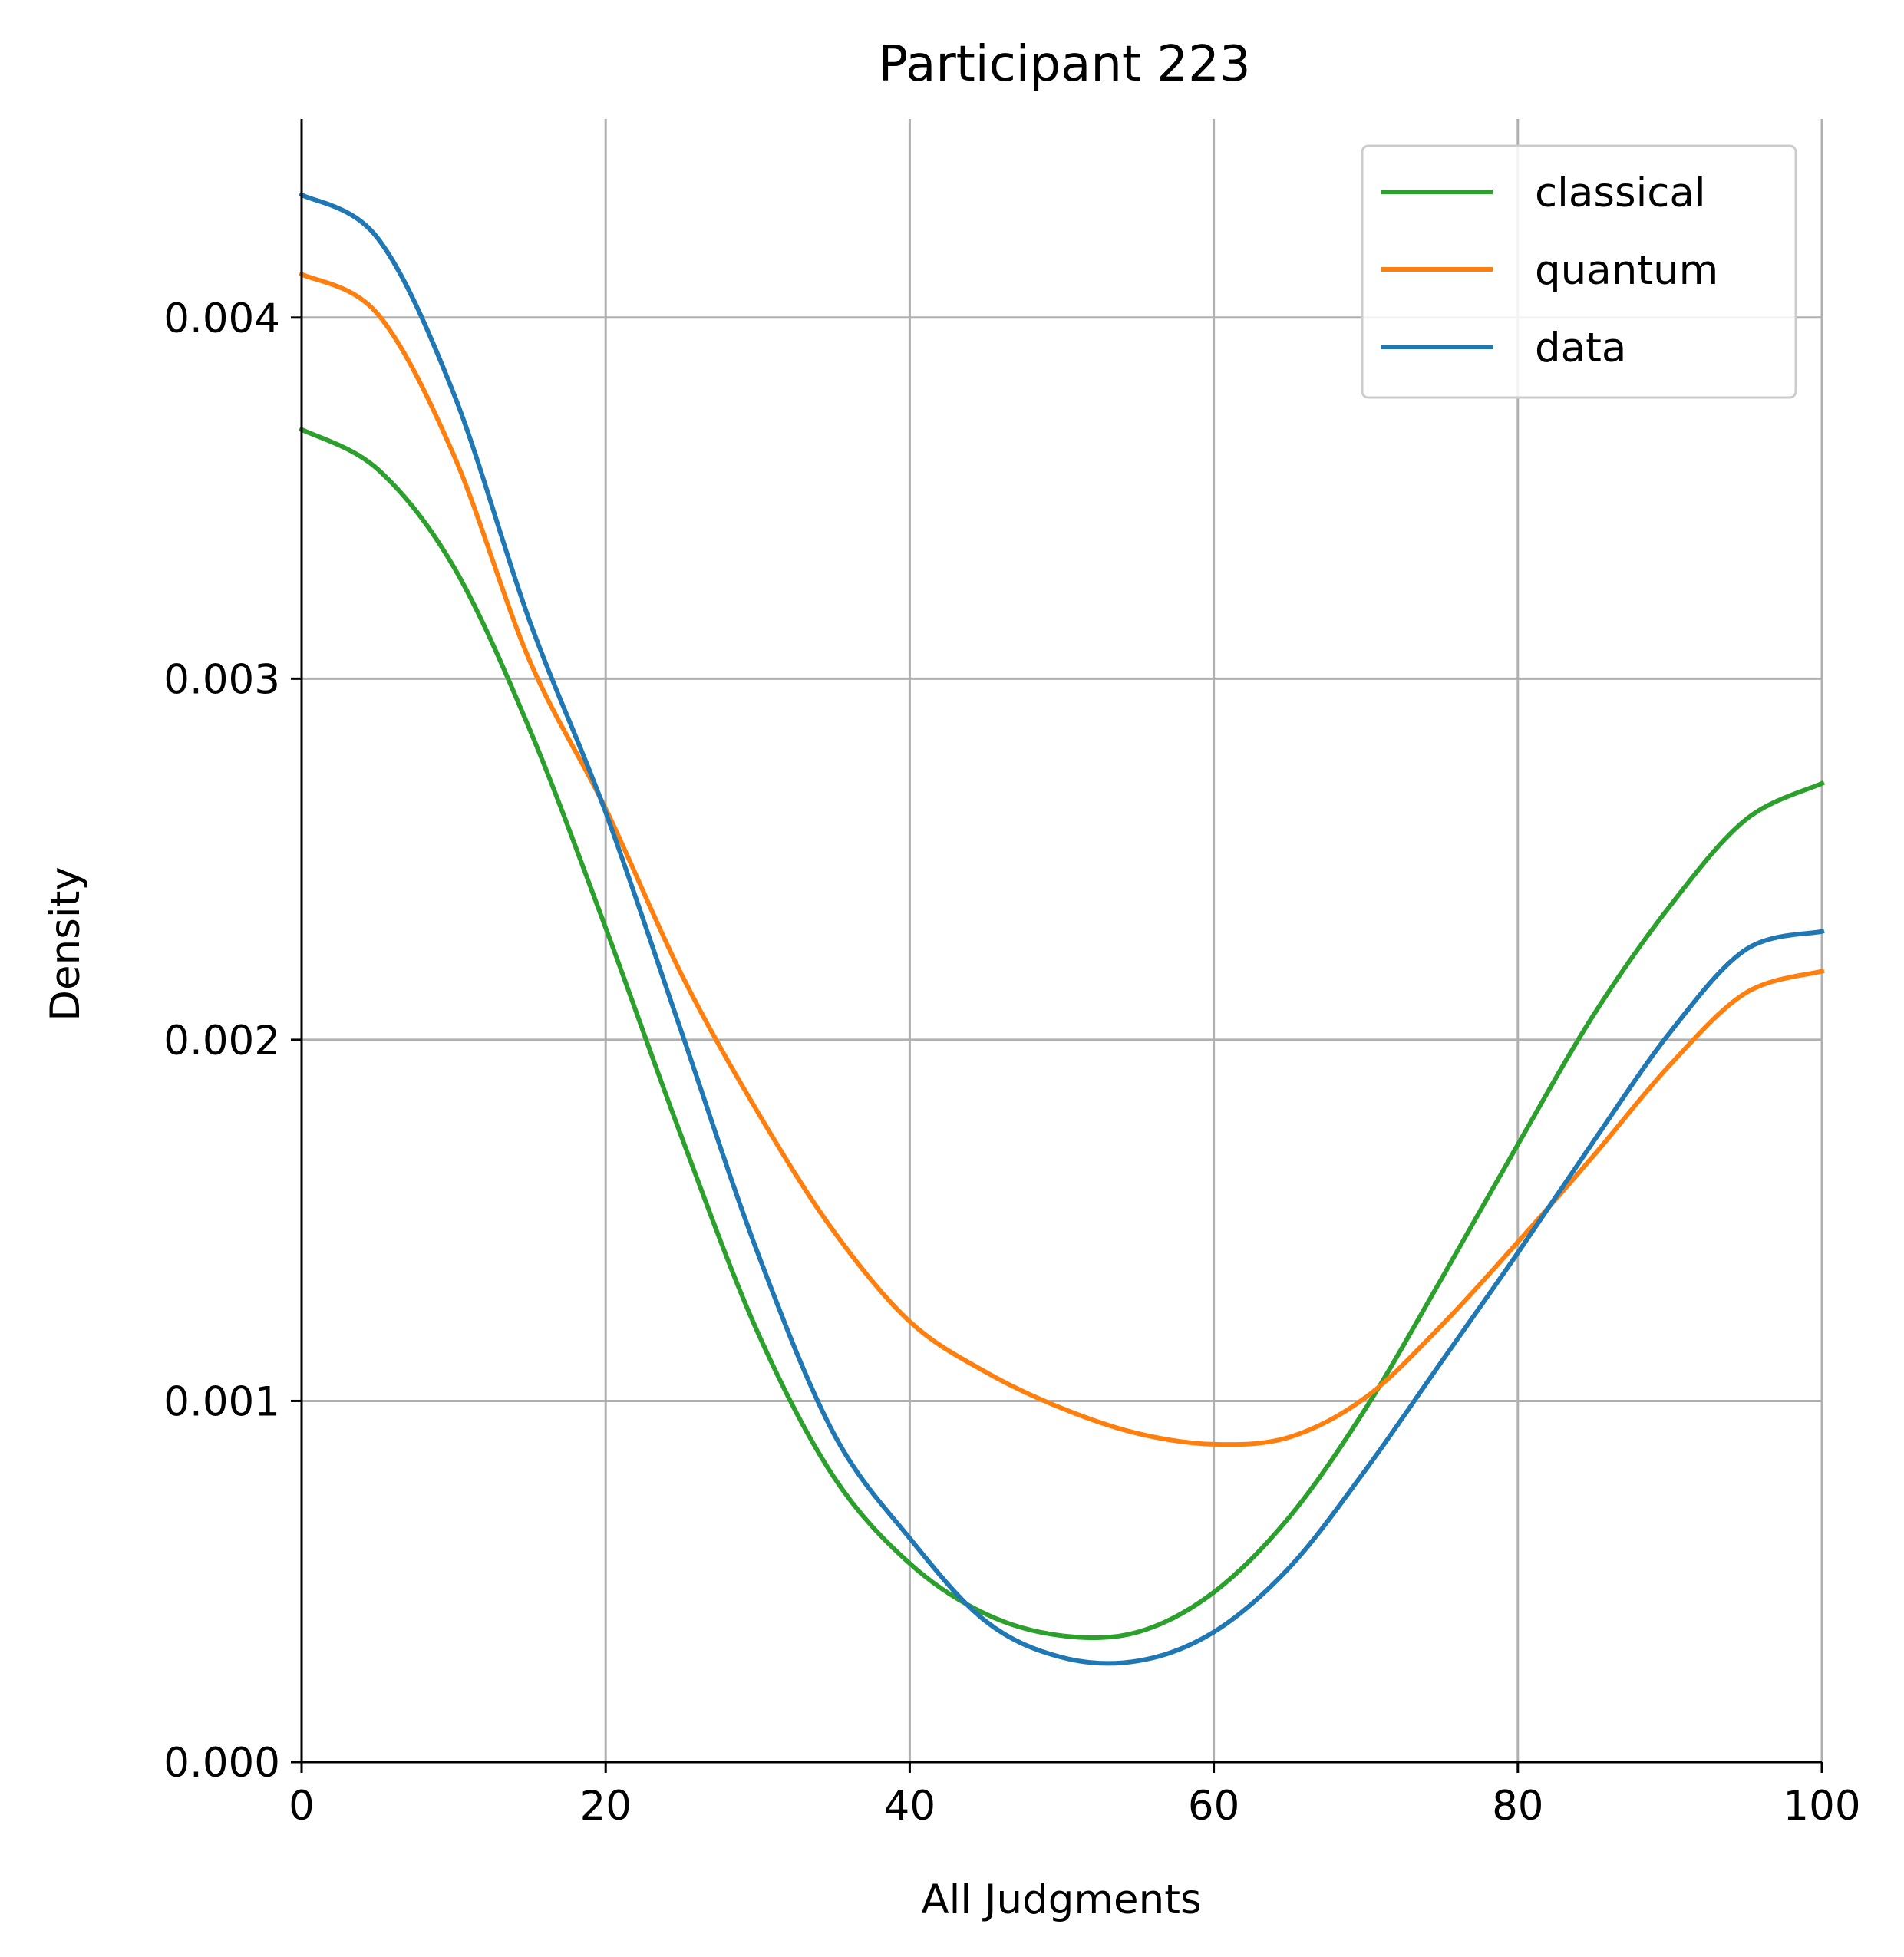 The width and height of the screenshot is (1904, 1957). I want to click on legend-label-data: data, so click(1580, 348).